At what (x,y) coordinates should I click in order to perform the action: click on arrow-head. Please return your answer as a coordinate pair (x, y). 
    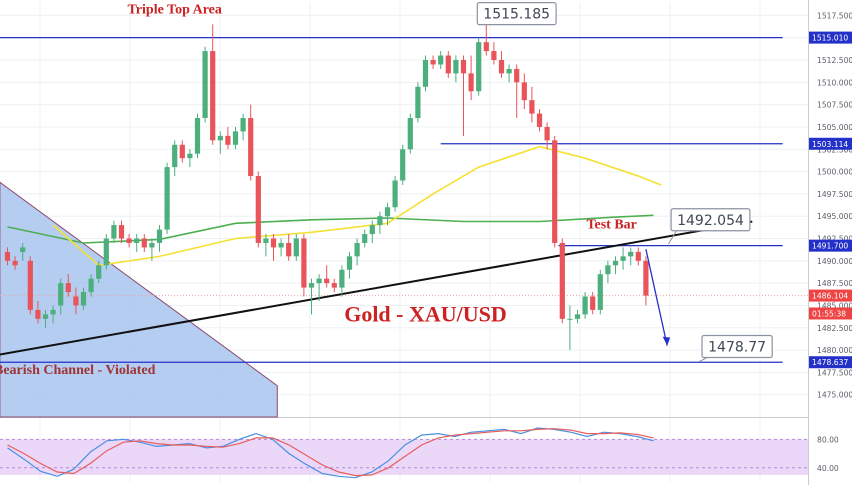
    Looking at the image, I should click on (666, 341).